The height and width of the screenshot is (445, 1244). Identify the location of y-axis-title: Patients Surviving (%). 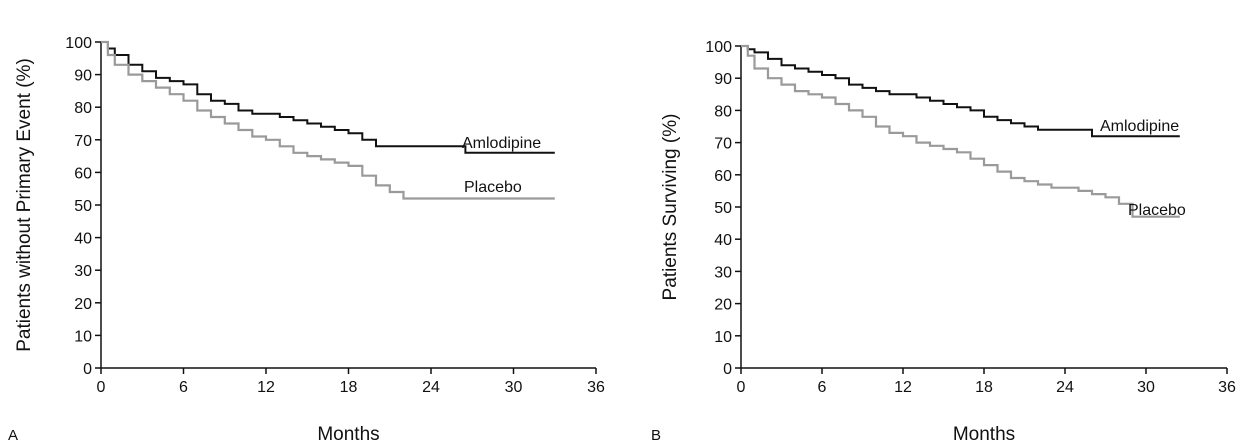
(670, 207).